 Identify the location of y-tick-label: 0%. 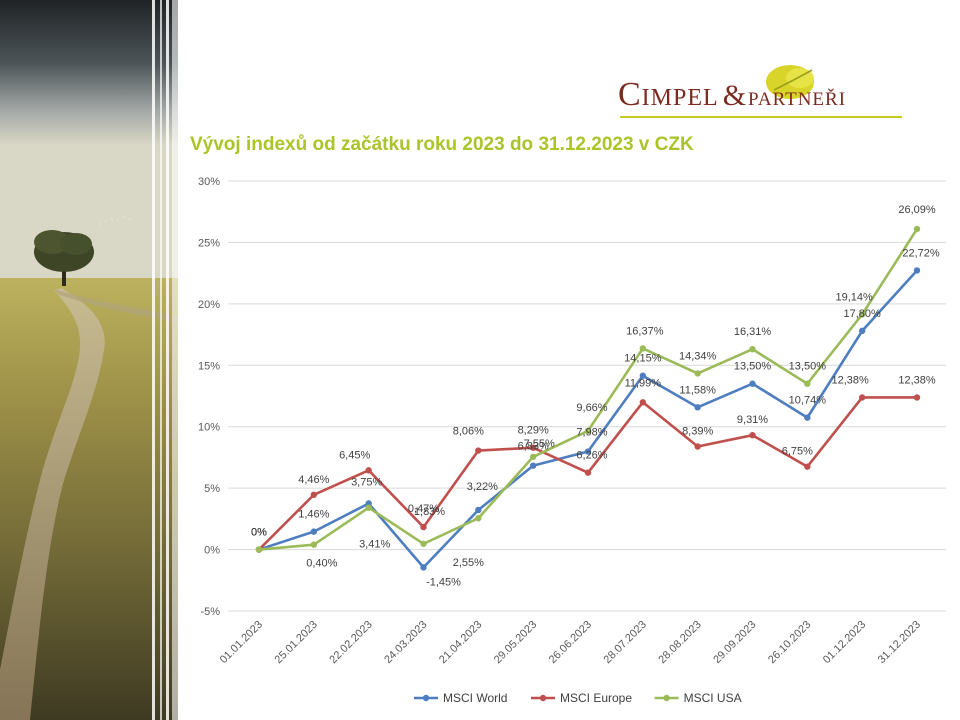
(212, 551).